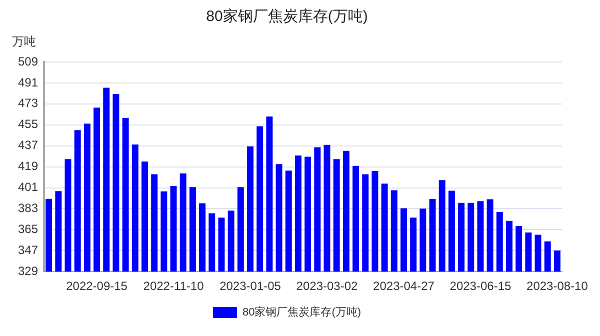  Describe the element at coordinates (251, 286) in the screenshot. I see `x-tick-label: 2023-01-05` at that location.